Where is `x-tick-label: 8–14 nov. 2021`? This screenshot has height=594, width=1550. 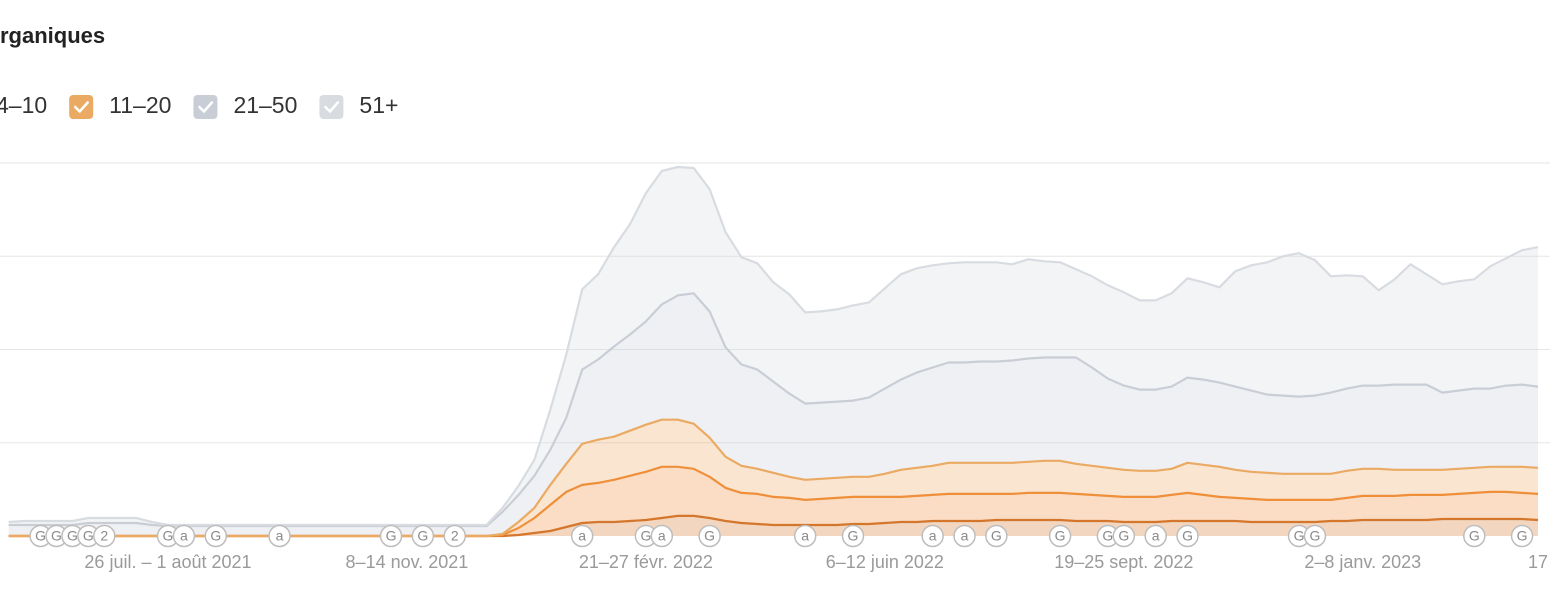
x-tick-label: 8–14 nov. 2021 is located at coordinates (407, 562).